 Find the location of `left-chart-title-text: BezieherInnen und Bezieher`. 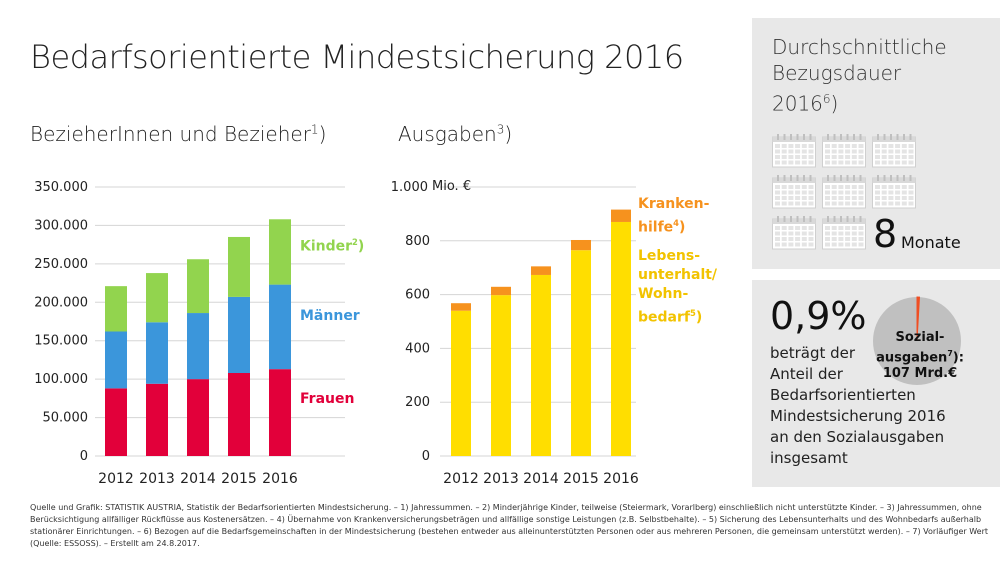

left-chart-title-text: BezieherInnen und Bezieher is located at coordinates (170, 134).